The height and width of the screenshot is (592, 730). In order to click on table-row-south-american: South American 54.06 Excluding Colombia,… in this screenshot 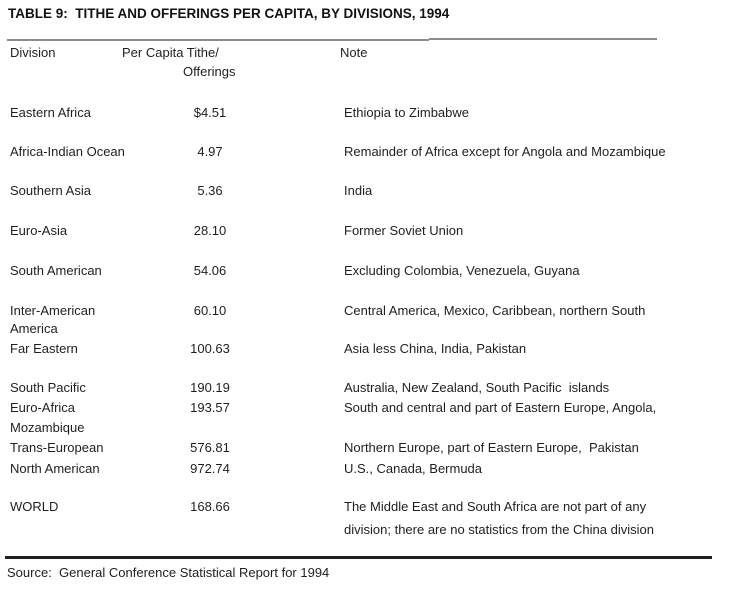, I will do `click(365, 272)`.